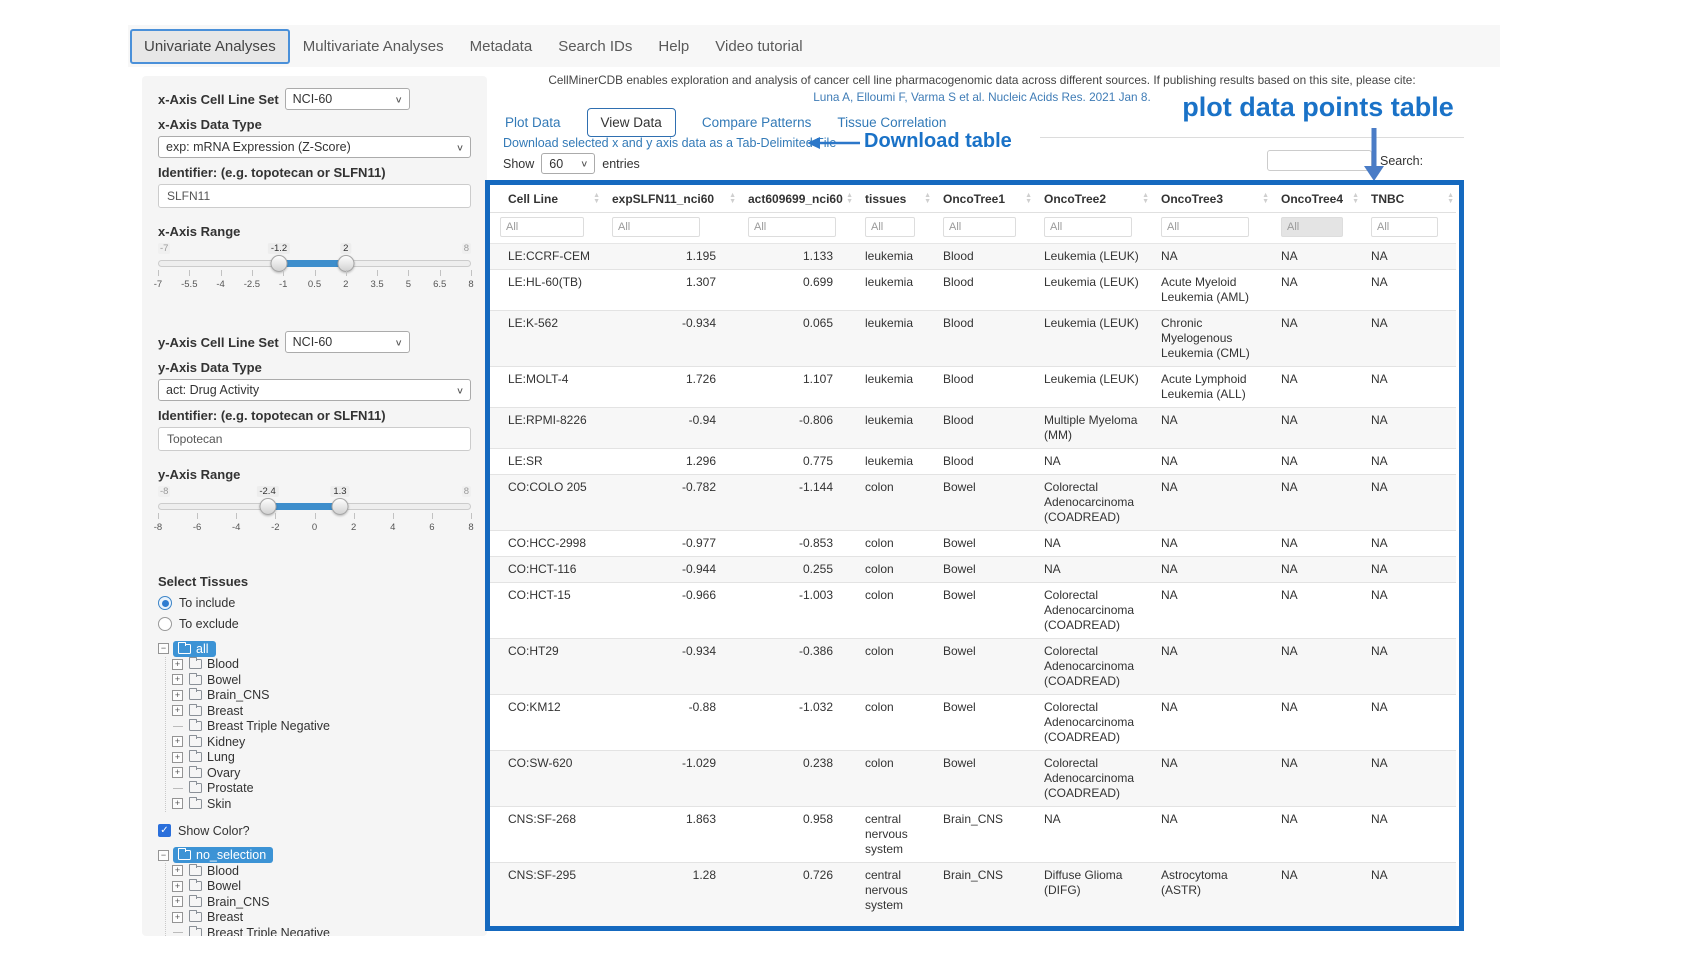  Describe the element at coordinates (466, 248) in the screenshot. I see `slider-max-label: 8` at that location.